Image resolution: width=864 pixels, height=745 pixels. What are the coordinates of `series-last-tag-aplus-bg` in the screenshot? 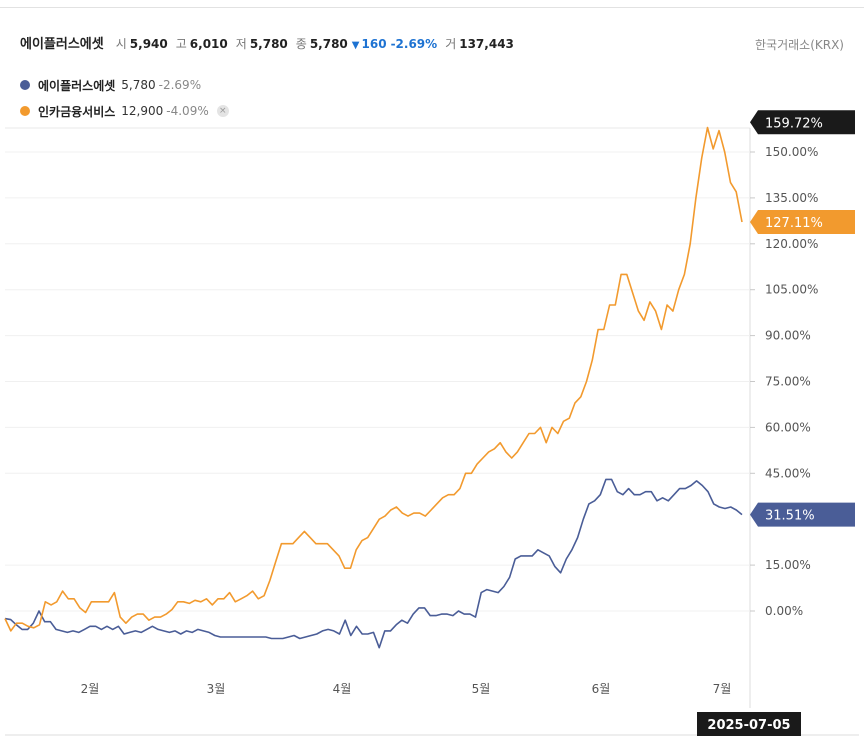 It's located at (802, 514).